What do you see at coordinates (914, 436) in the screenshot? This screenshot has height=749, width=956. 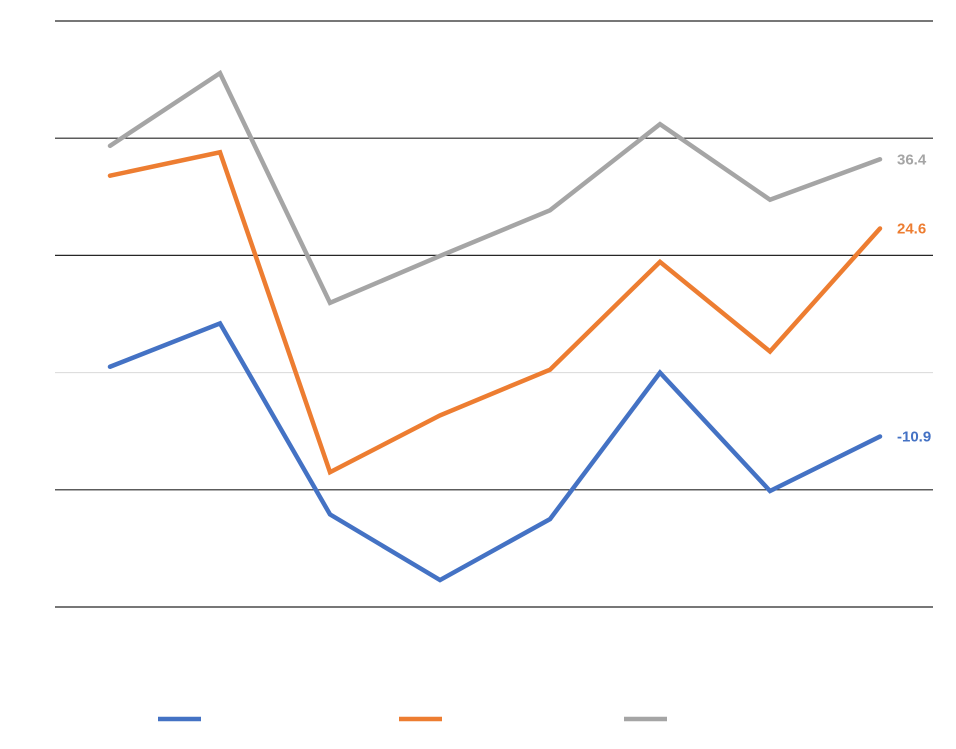 I see `data-label: -10.9` at bounding box center [914, 436].